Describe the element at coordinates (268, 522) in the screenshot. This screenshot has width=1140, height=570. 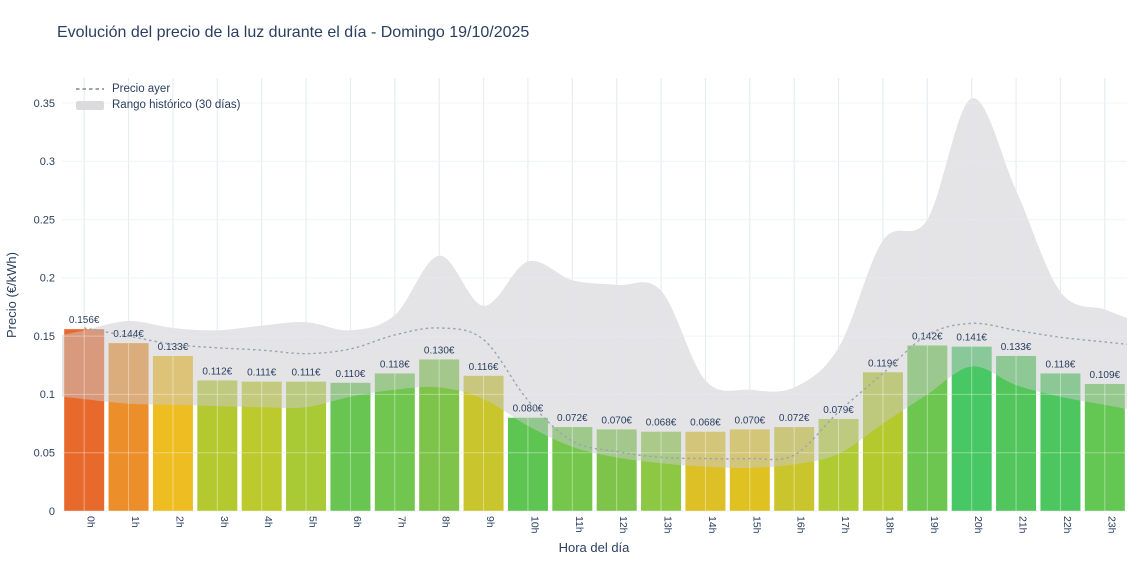
I see `x-tick-label-4h: 4h` at that location.